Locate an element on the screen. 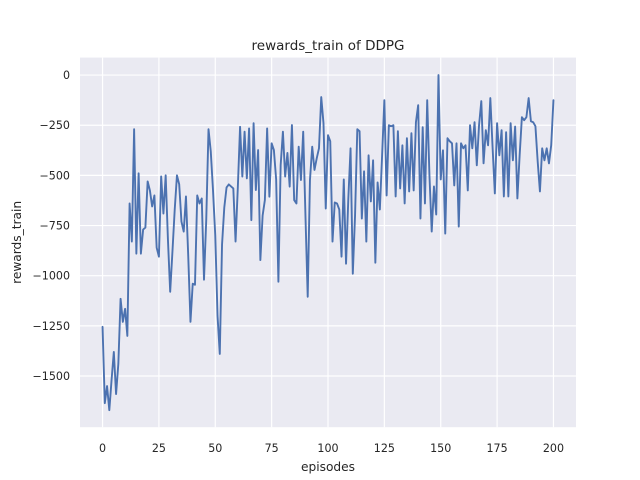 The width and height of the screenshot is (640, 480). y-tick-label: −1250 is located at coordinates (51, 326).